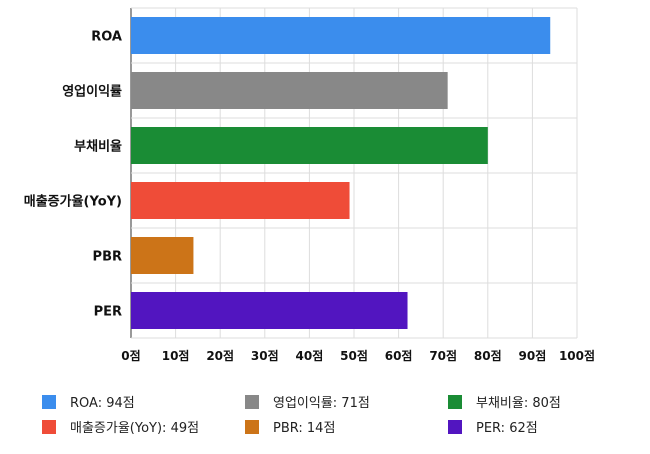  What do you see at coordinates (488, 355) in the screenshot?
I see `x-tick-label: 80점` at bounding box center [488, 355].